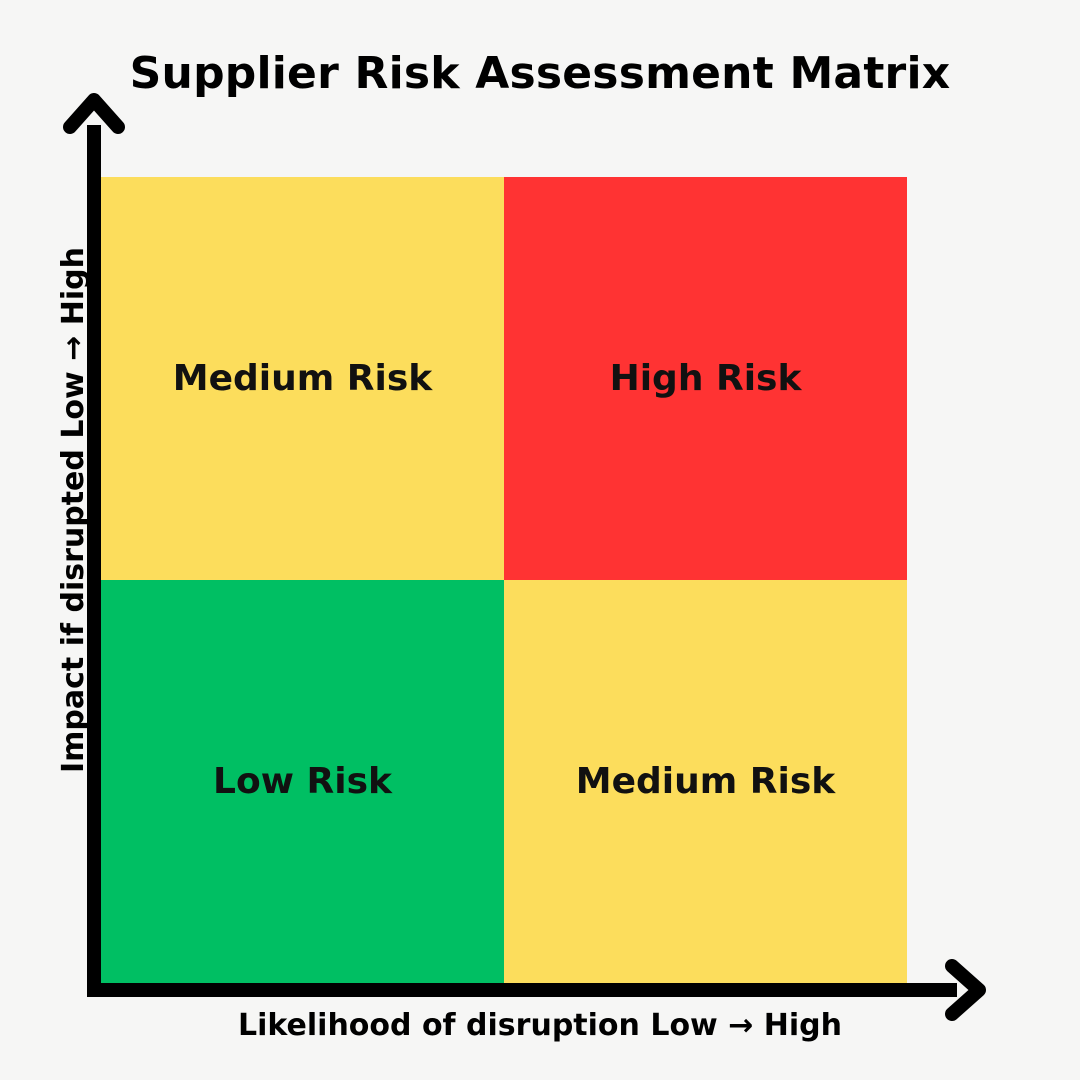 The image size is (1080, 1080). I want to click on y-axis-label: Impact if disrupted Low → High, so click(73, 510).